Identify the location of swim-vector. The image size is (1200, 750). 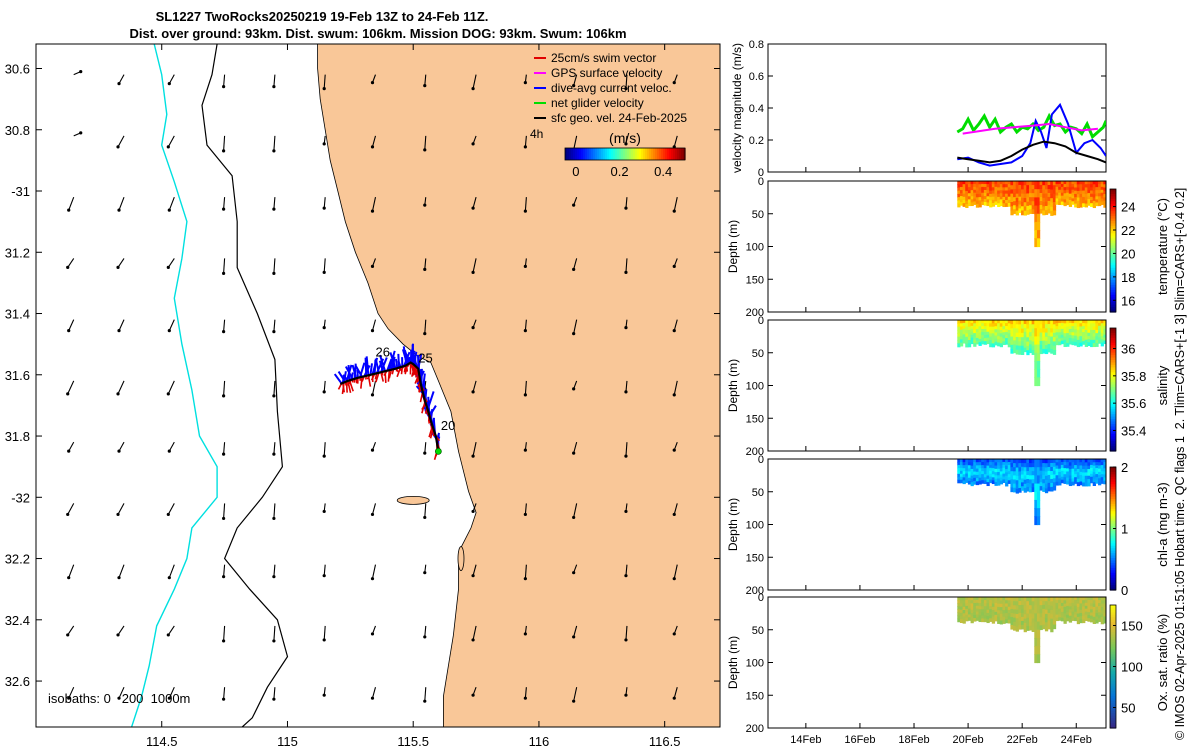
(369, 381).